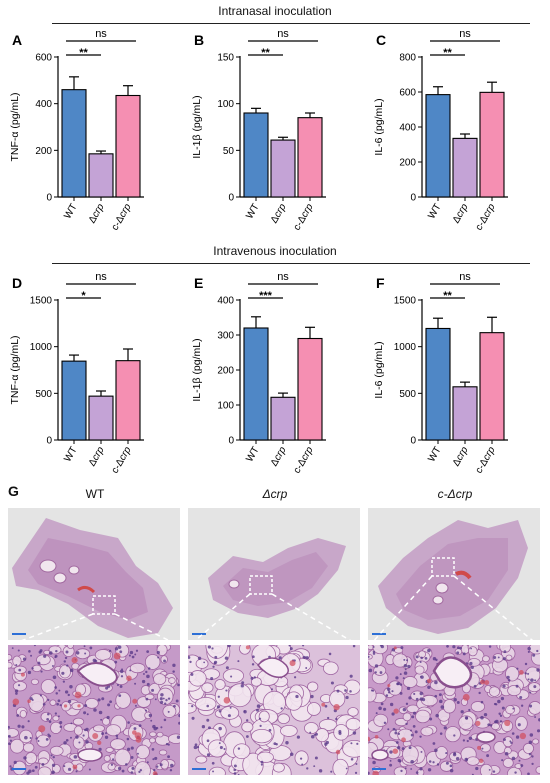 Image resolution: width=550 pixels, height=783 pixels. Describe the element at coordinates (17, 40) in the screenshot. I see `panel-letter: A` at that location.